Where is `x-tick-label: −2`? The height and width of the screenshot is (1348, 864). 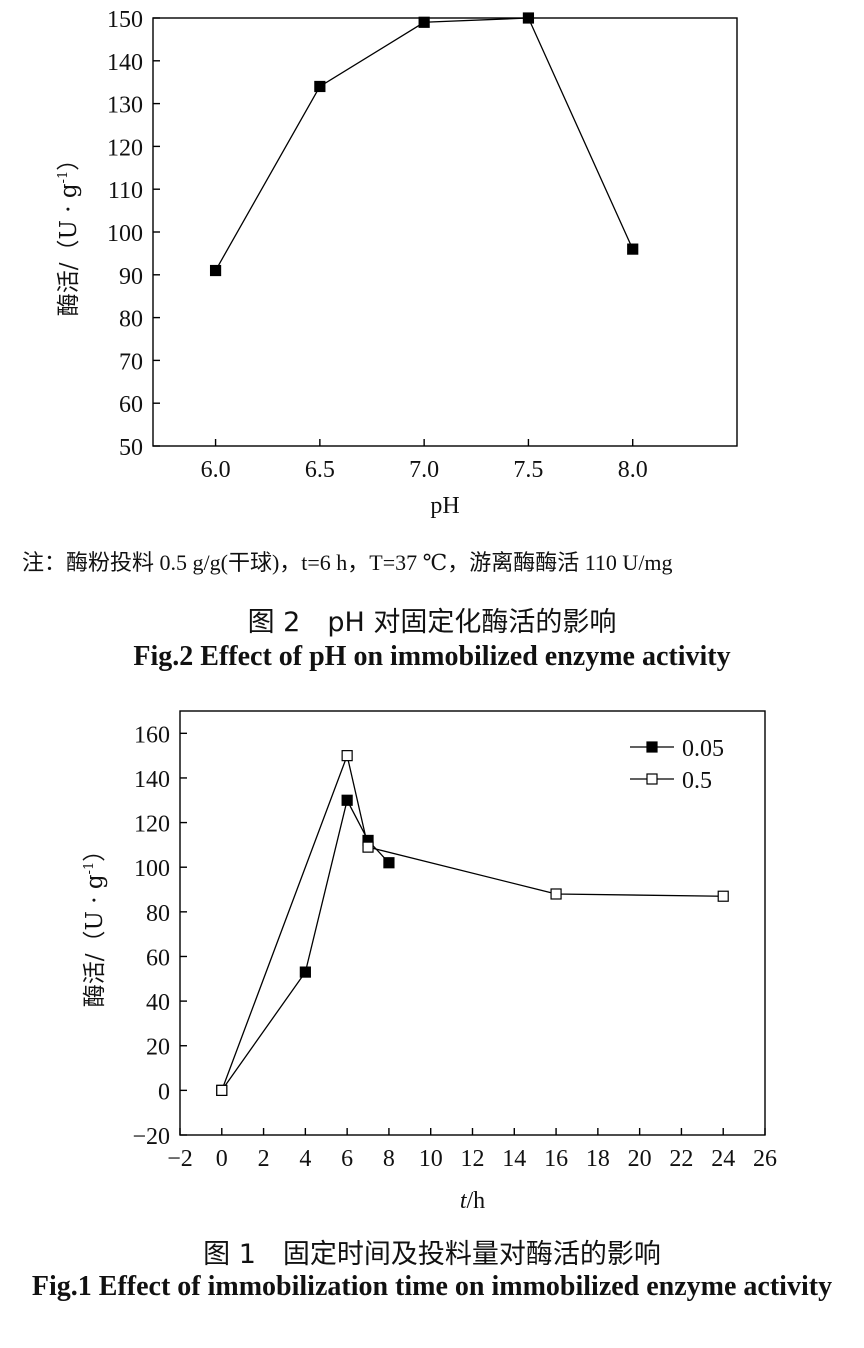
x-tick-label: −2 is located at coordinates (180, 1159).